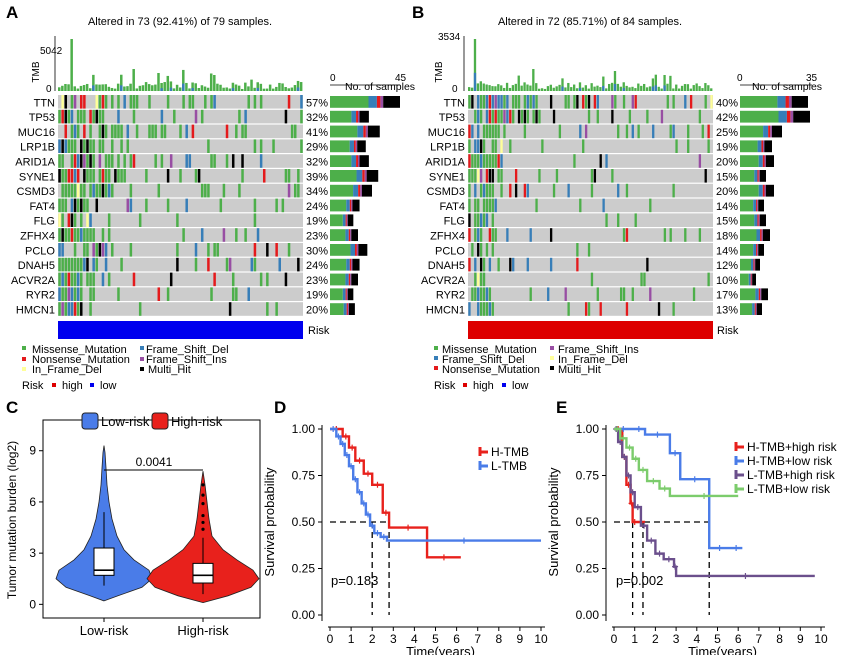 This screenshot has width=850, height=655. I want to click on gene-percent-hmcn1: 13%, so click(727, 311).